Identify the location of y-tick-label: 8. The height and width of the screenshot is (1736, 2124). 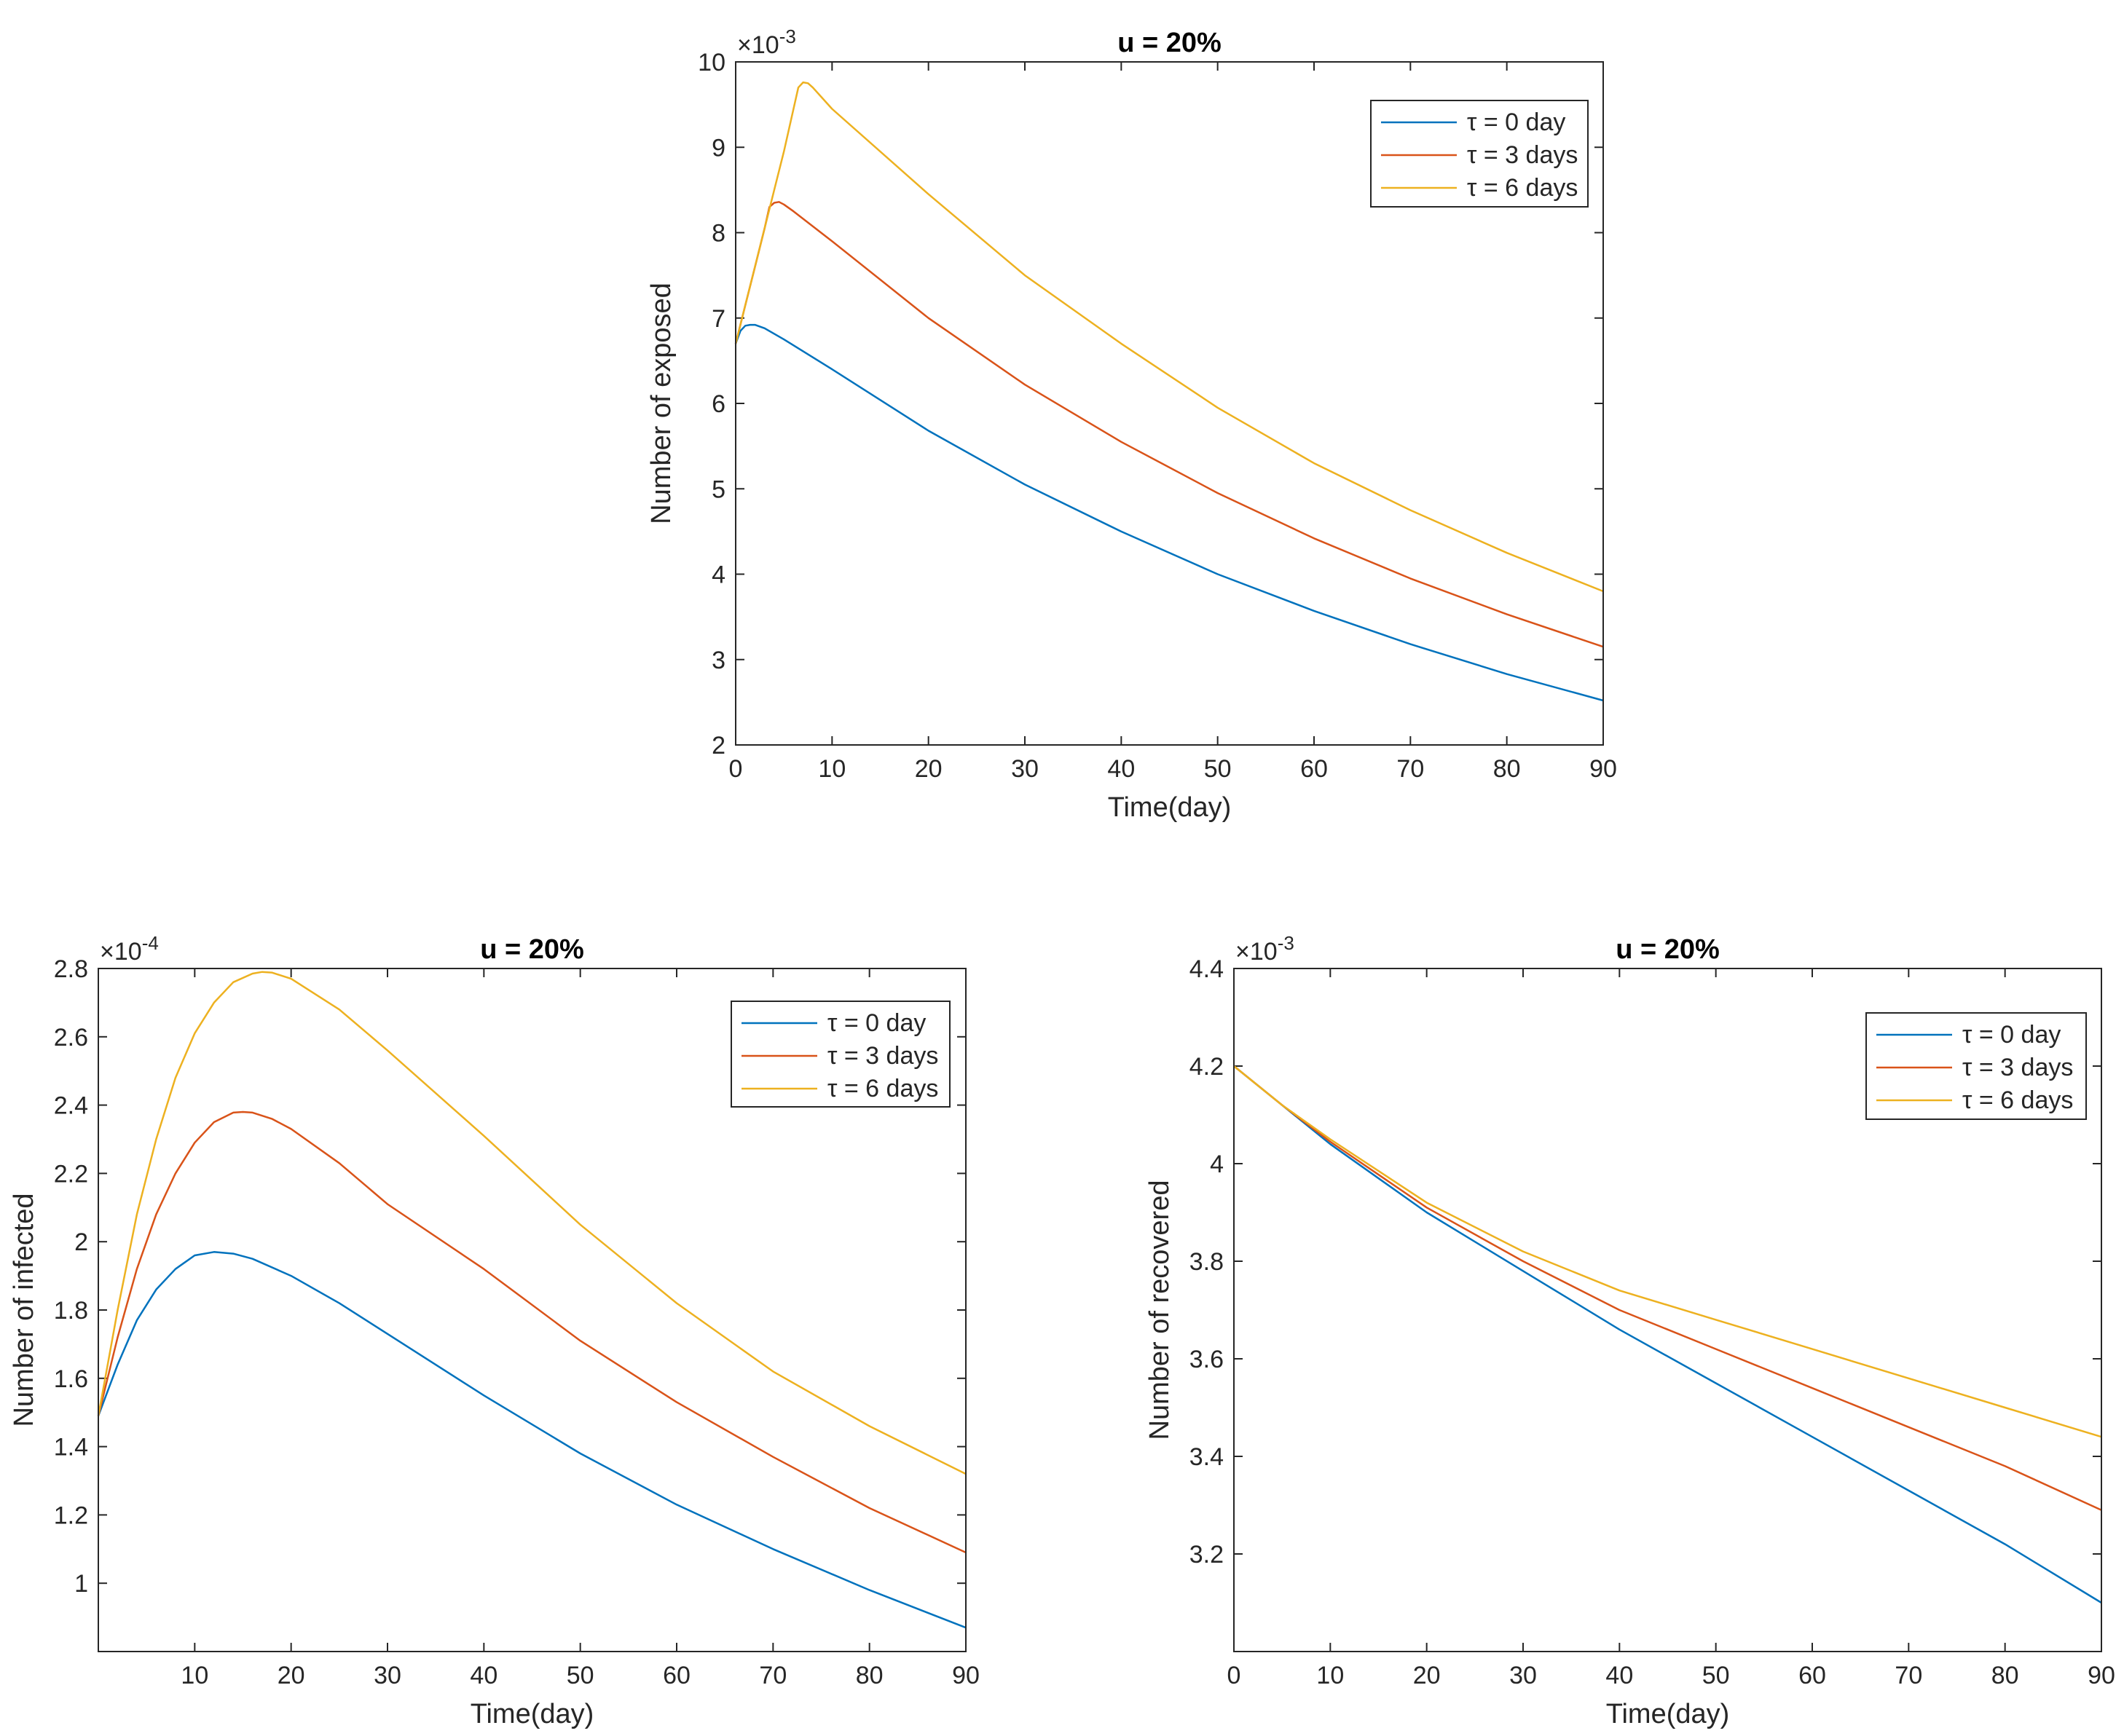
(718, 234).